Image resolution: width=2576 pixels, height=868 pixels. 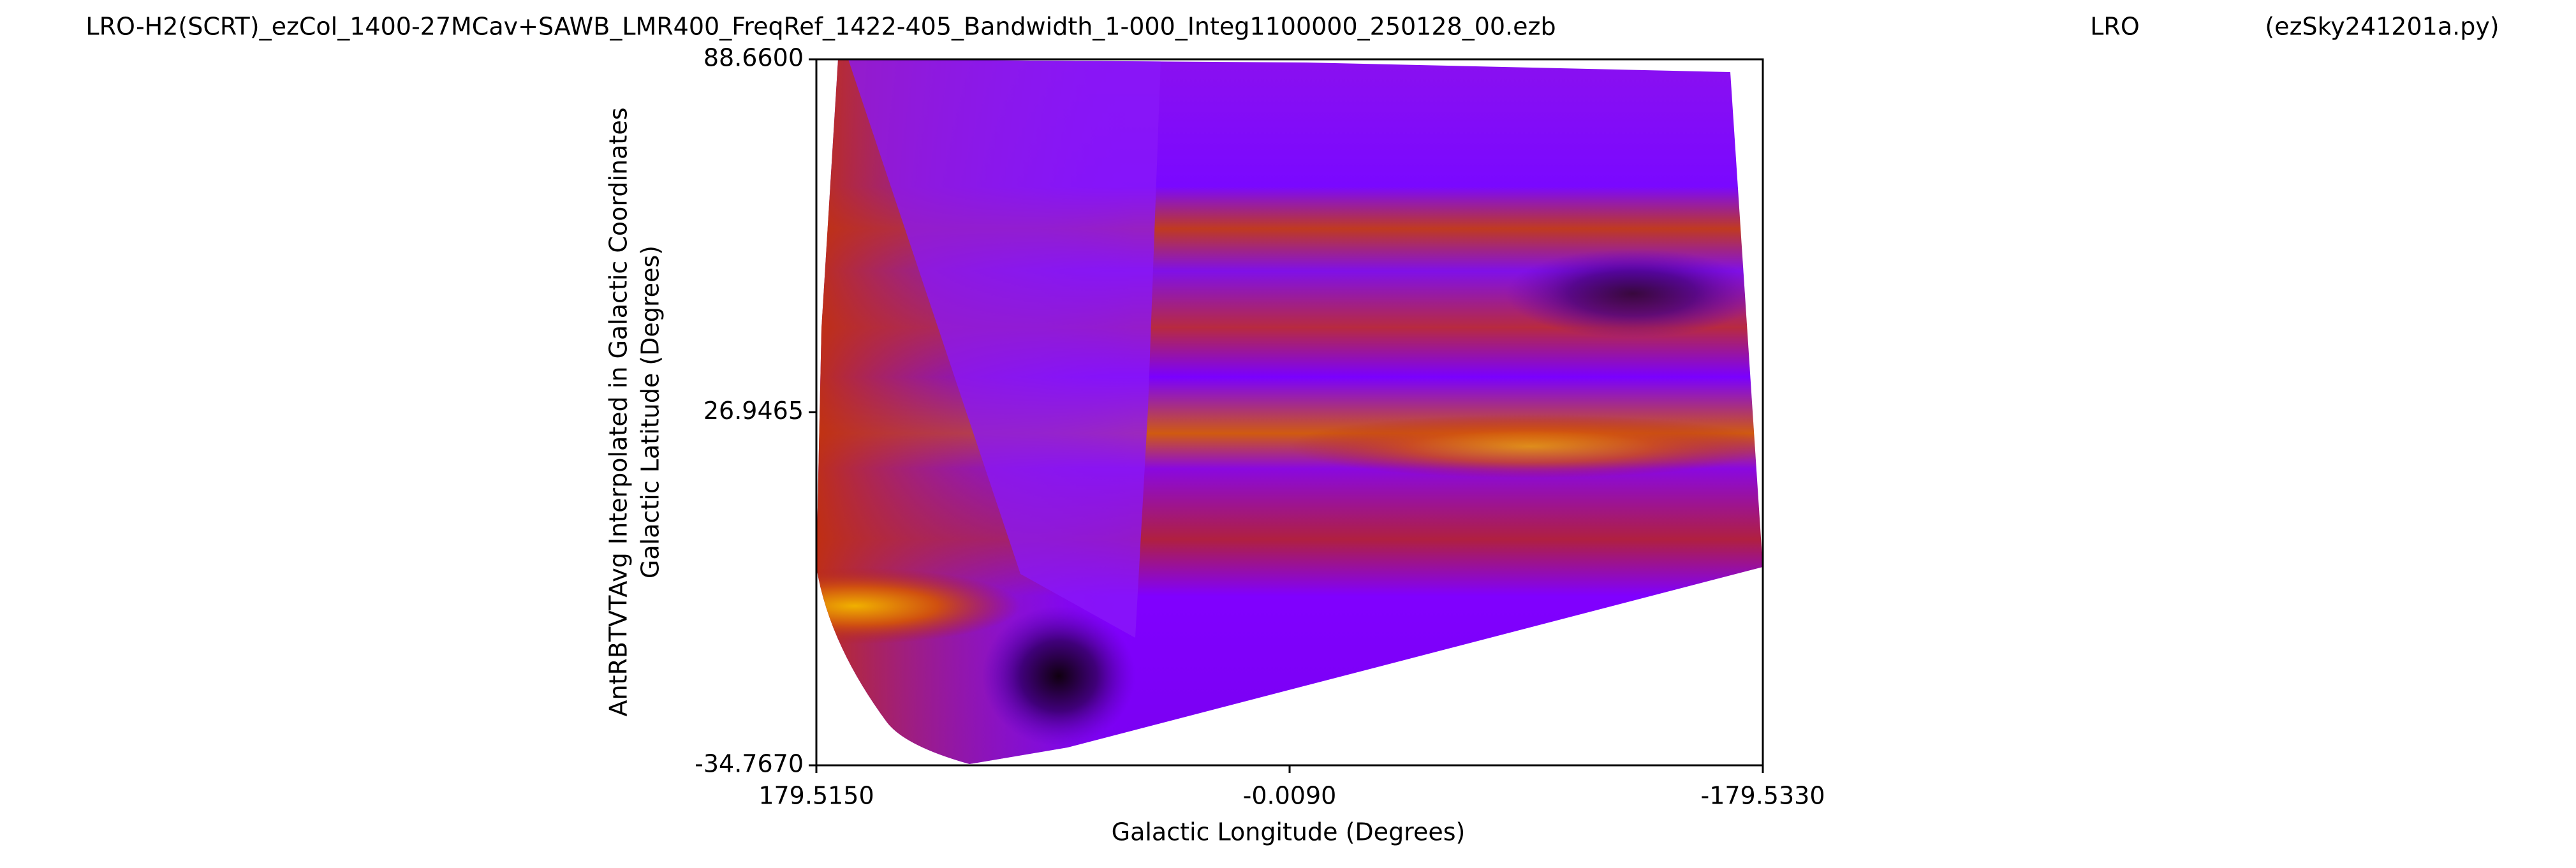 What do you see at coordinates (753, 58) in the screenshot?
I see `y-tick-label: 88.6600` at bounding box center [753, 58].